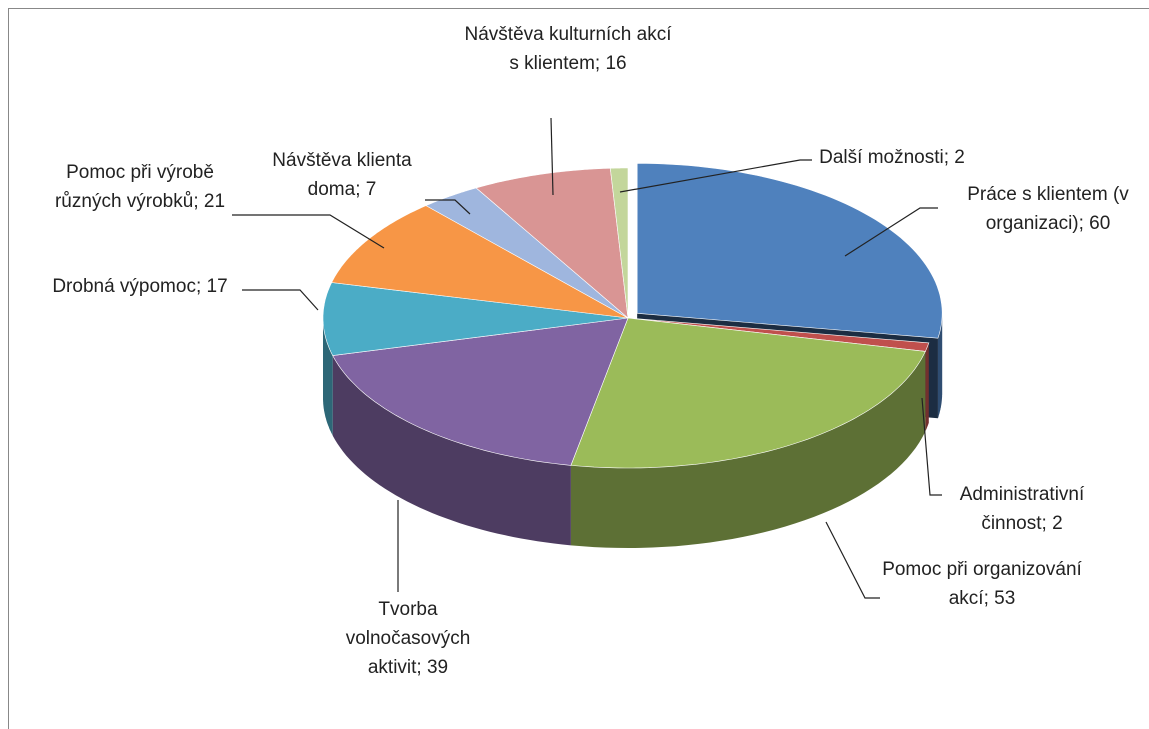  I want to click on data-label: Administrativní činnost; 2, so click(1022, 509).